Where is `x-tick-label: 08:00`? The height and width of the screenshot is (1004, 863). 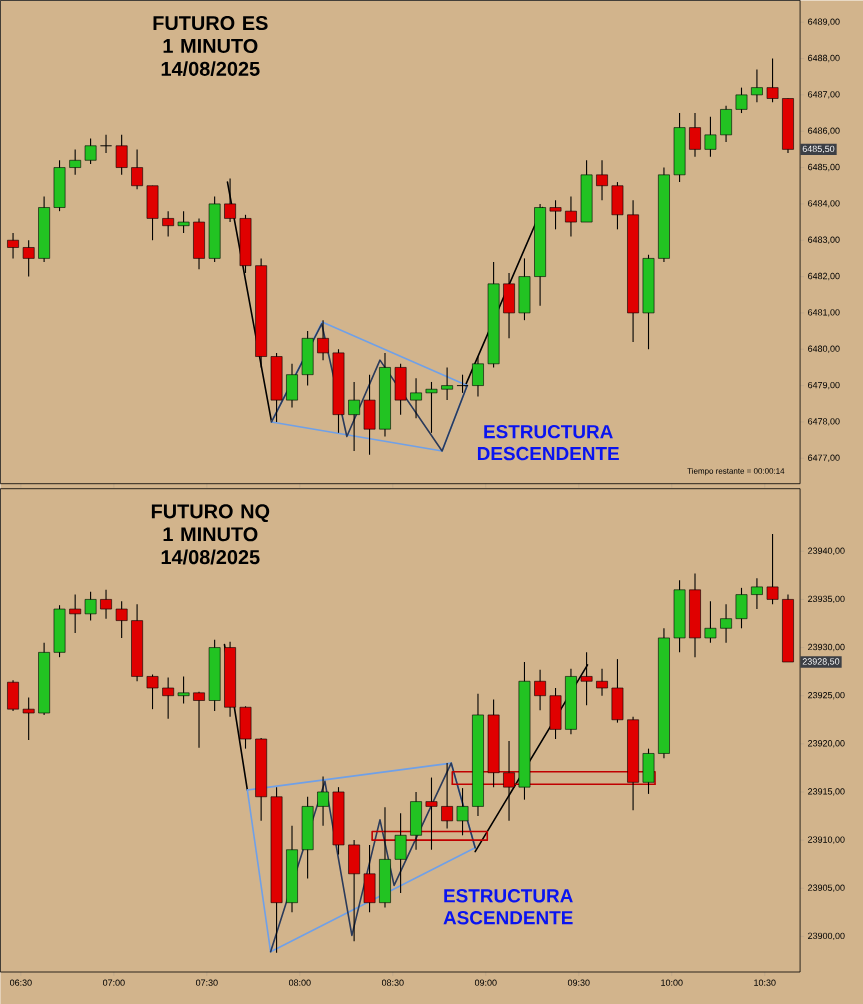 x-tick-label: 08:00 is located at coordinates (299, 982).